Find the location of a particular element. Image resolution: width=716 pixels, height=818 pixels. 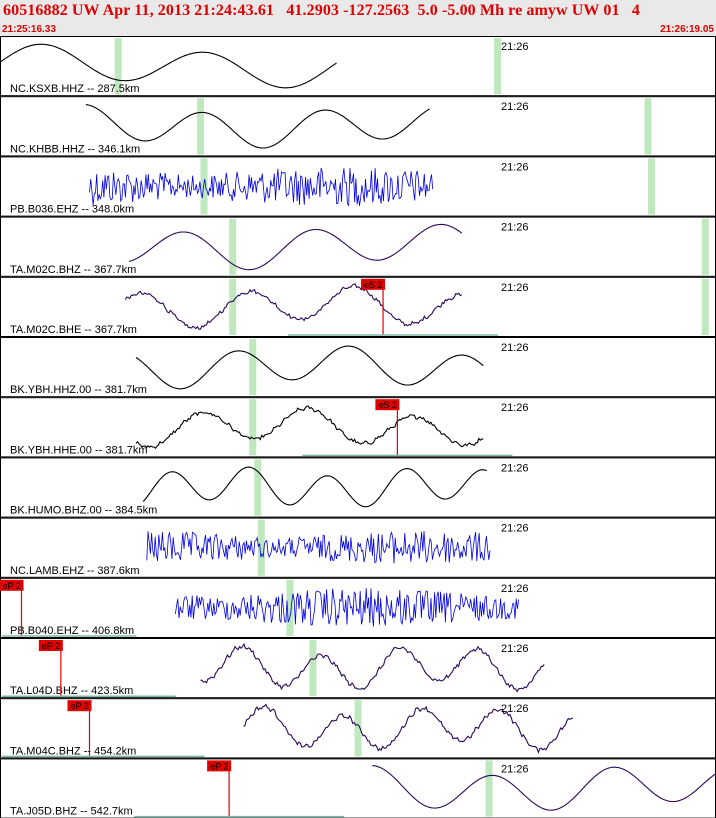

window-start-time: 21:25:16.33 is located at coordinates (29, 29).